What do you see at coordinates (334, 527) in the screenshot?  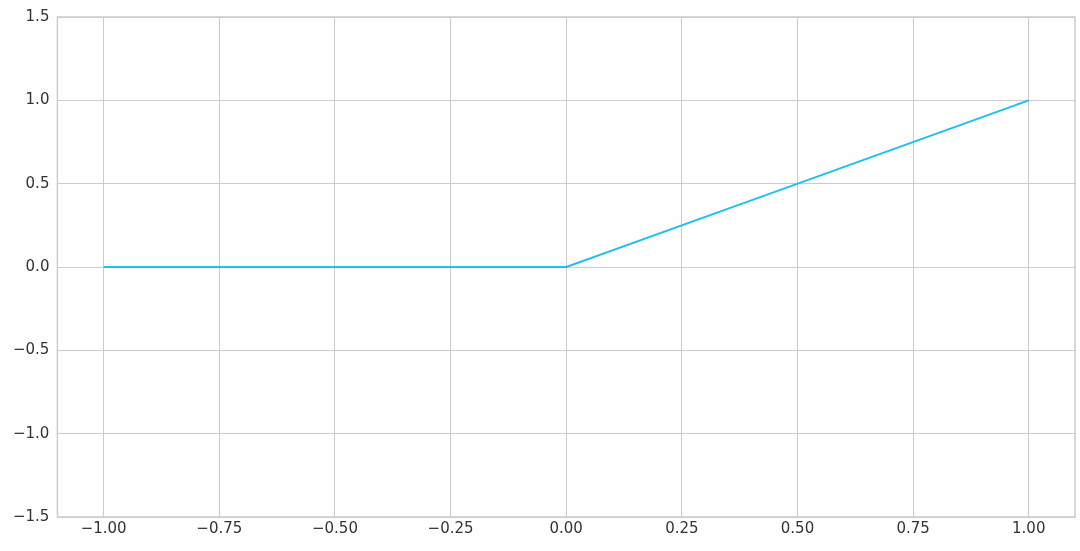 I see `x-tick-label: −0.50` at bounding box center [334, 527].